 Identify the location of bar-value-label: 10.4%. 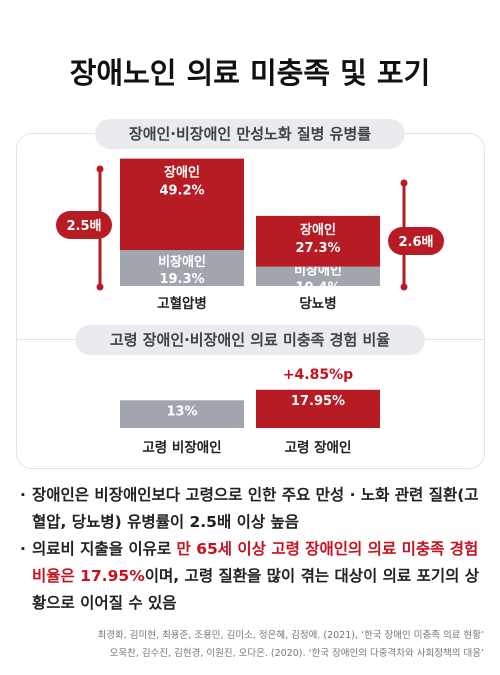
(317, 287).